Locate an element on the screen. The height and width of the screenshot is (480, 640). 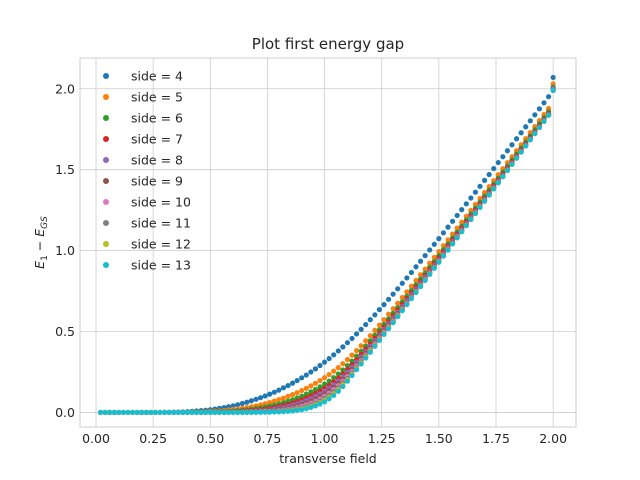
legend-label: side = 12 is located at coordinates (161, 244).